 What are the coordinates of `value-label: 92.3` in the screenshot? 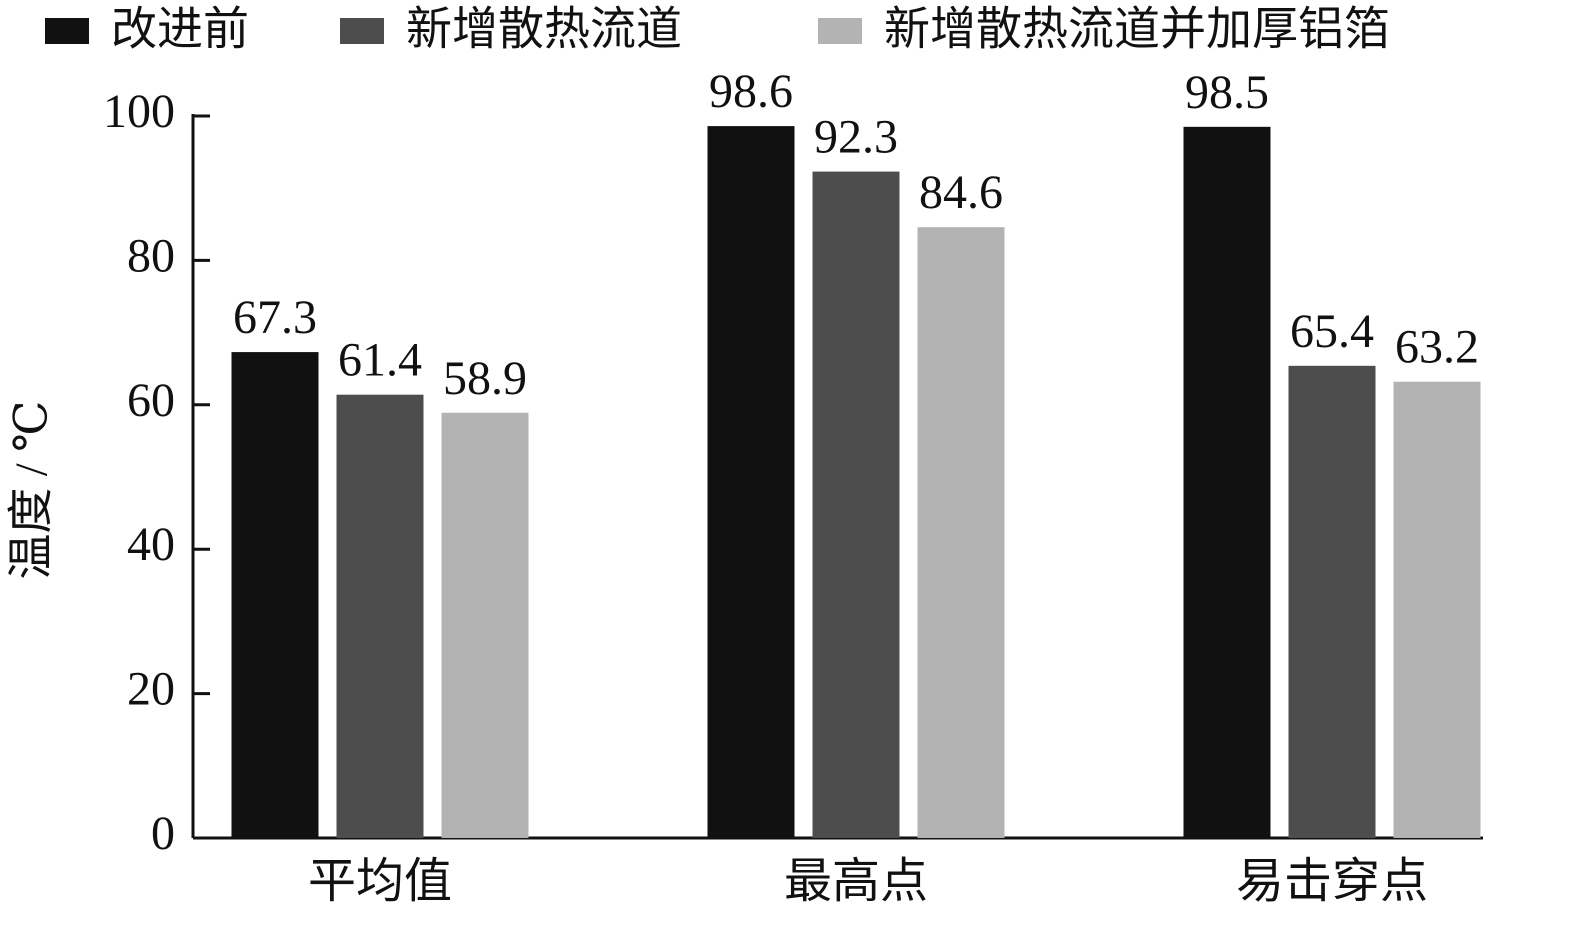 It's located at (856, 137).